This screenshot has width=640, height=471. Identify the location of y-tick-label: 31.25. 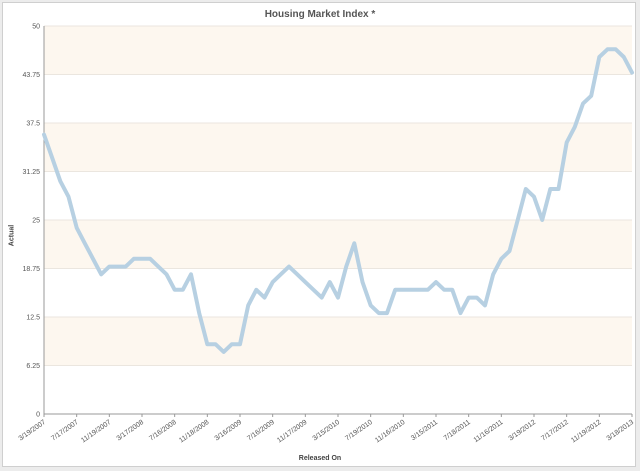
(31, 172).